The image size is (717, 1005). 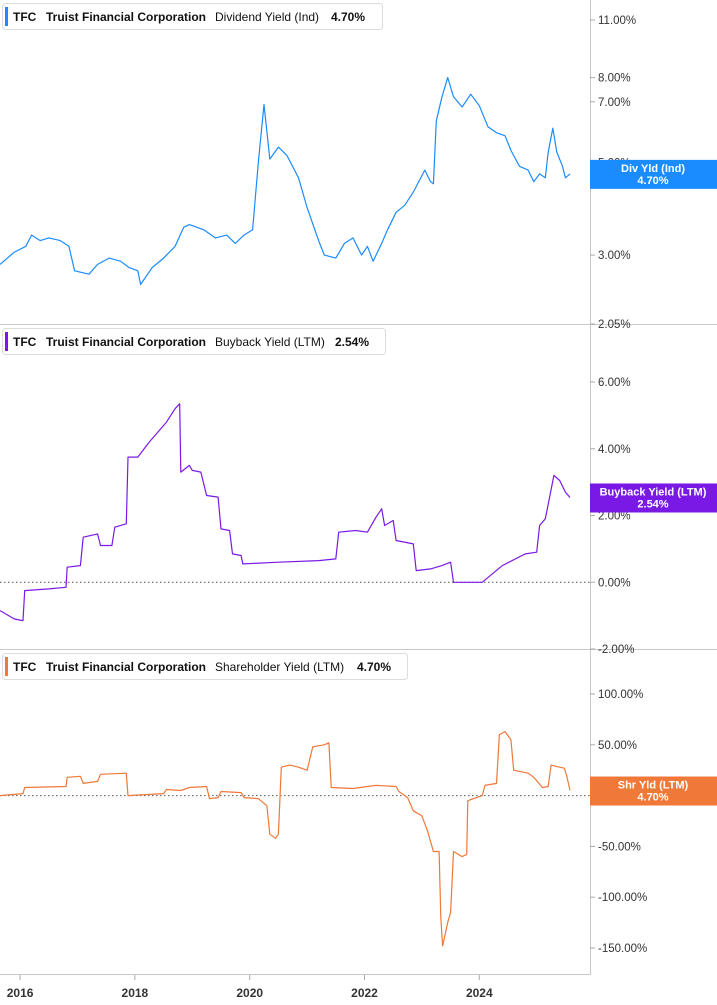 What do you see at coordinates (479, 993) in the screenshot?
I see `x-tick-label: 2024` at bounding box center [479, 993].